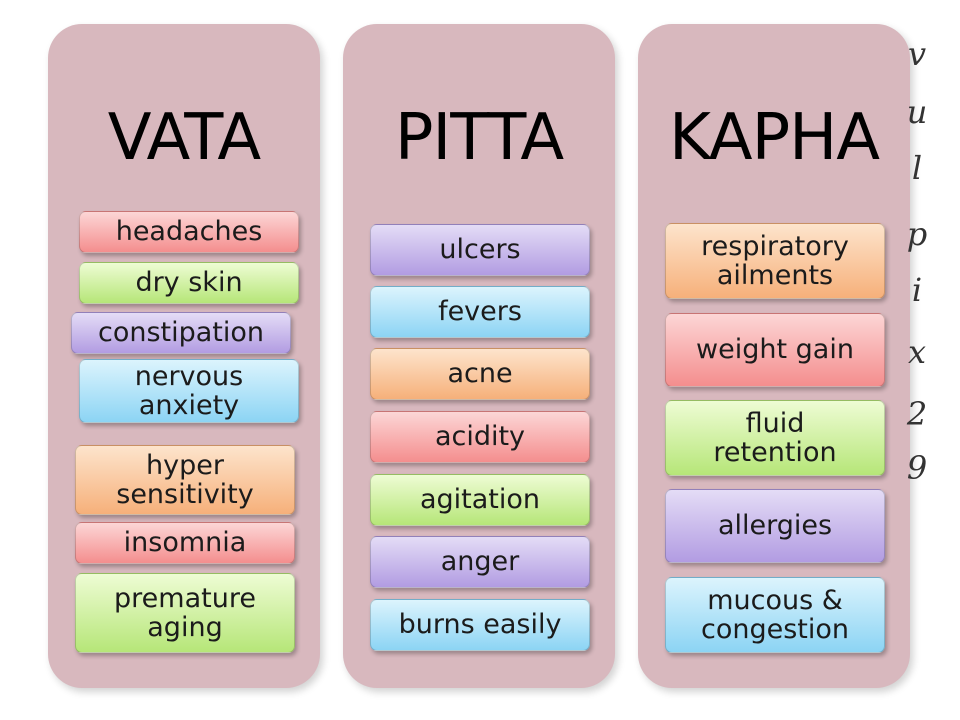  I want to click on side-letter-v: v, so click(917, 54).